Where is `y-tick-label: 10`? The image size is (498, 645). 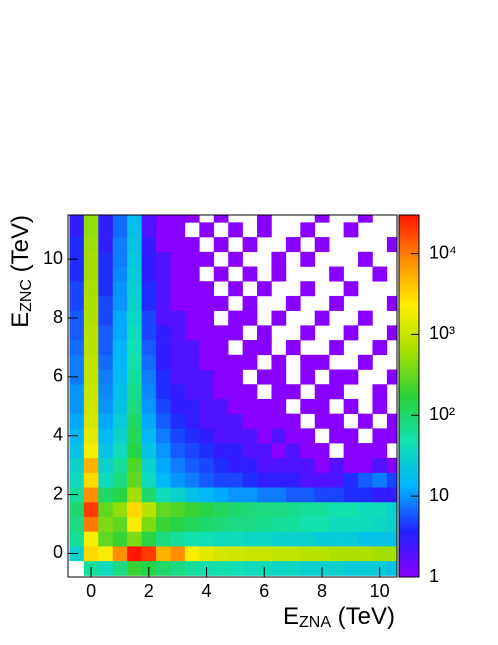 y-tick-label: 10 is located at coordinates (53, 258).